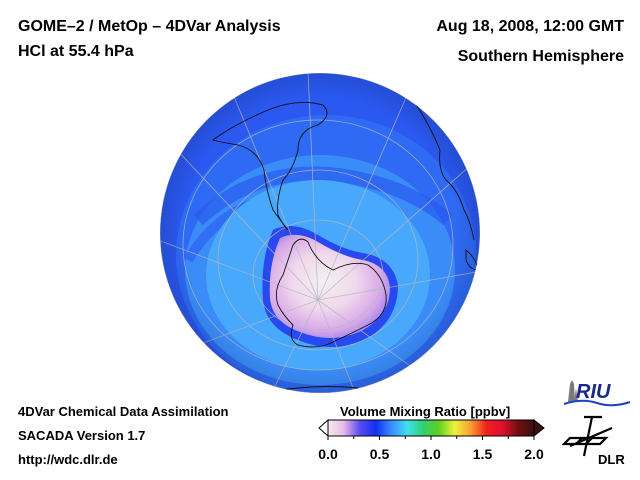 This screenshot has height=480, width=640. What do you see at coordinates (200, 359) in the screenshot?
I see `new-zealand` at bounding box center [200, 359].